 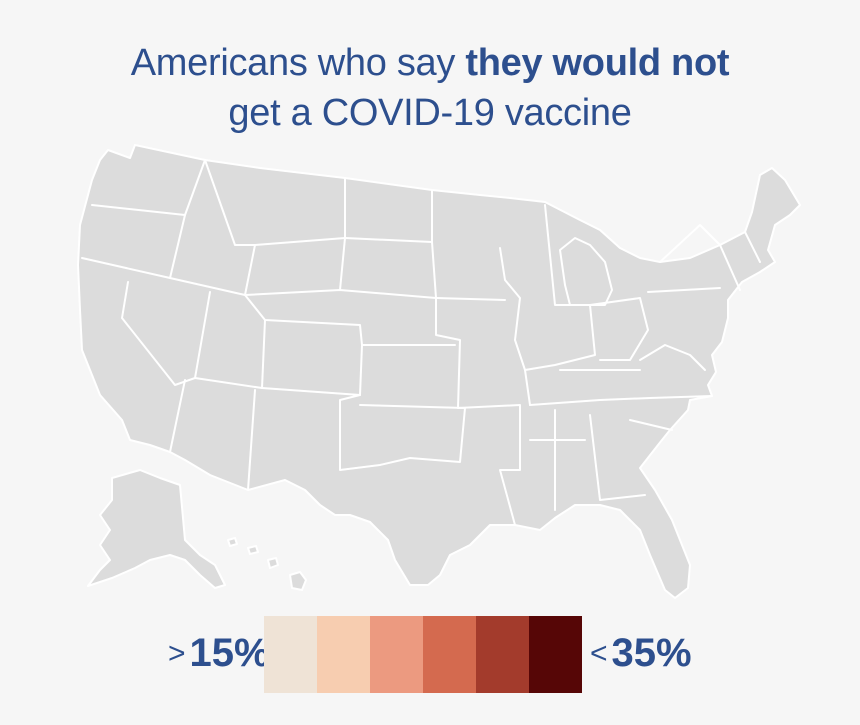 I want to click on legend-min-label: >15%, so click(x=219, y=655).